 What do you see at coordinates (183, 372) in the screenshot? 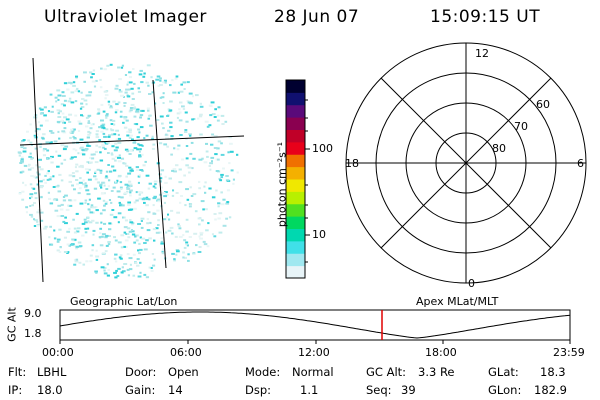
I see `door-value: Open` at bounding box center [183, 372].